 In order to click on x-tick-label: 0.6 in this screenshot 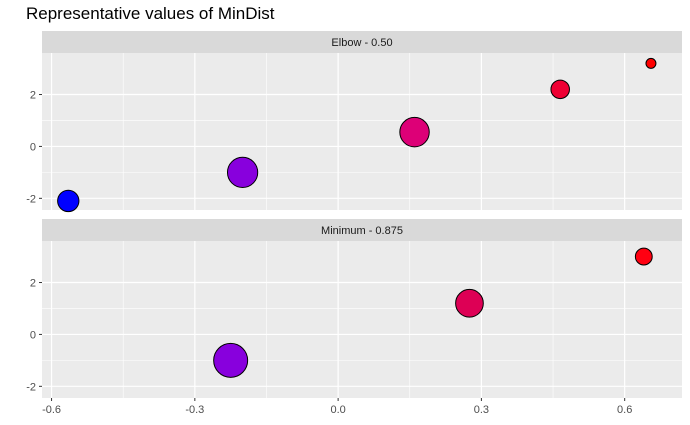, I will do `click(624, 410)`.